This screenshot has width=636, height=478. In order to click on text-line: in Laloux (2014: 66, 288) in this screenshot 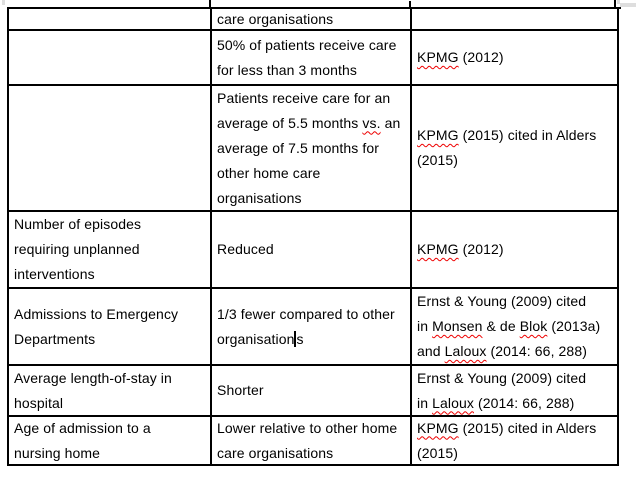, I will do `click(495, 403)`.